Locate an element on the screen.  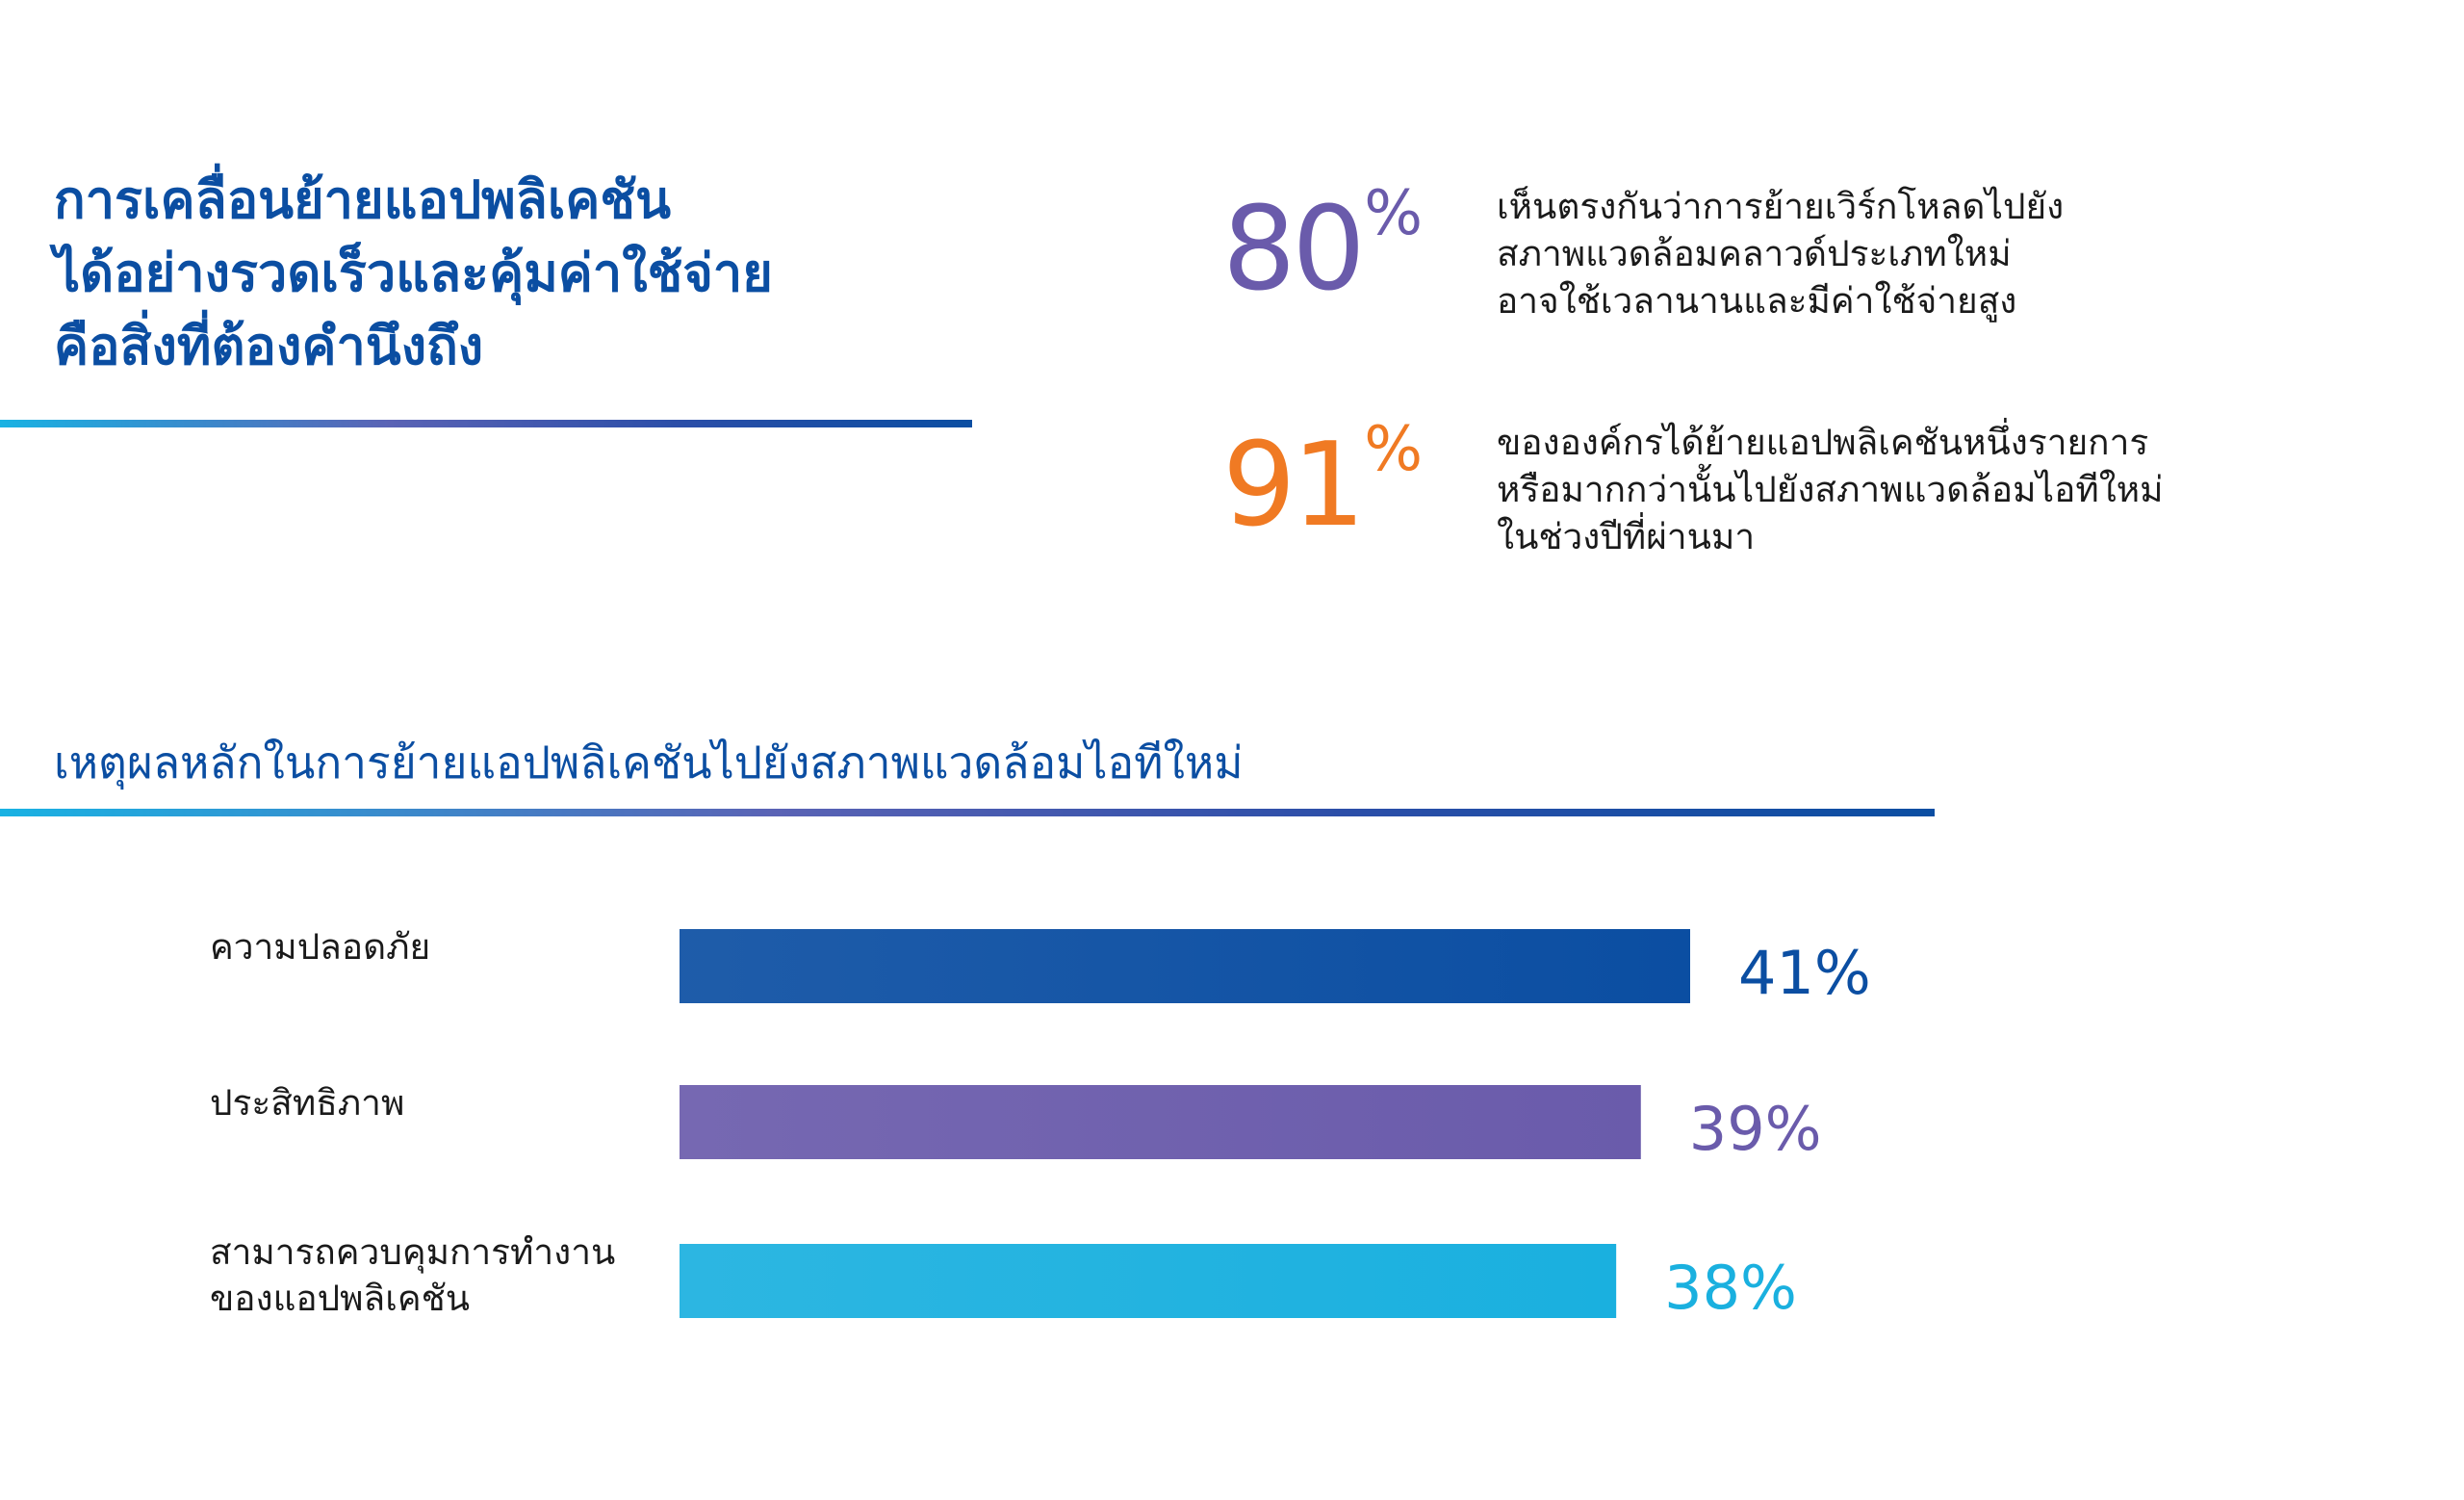
headline-line-2: ได้อย่างรวดเร็วและคุ้มค่าใช้จ่าย is located at coordinates (413, 273).